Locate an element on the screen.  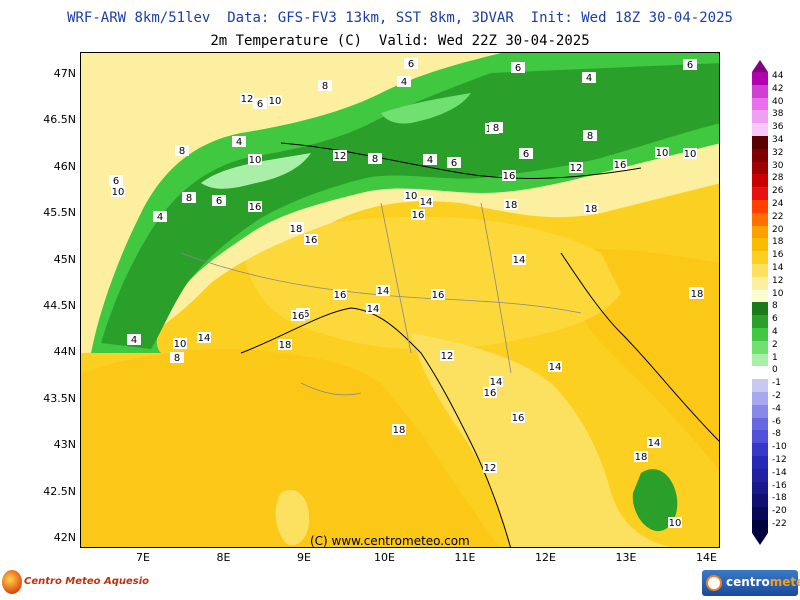
legend-label: 6 is located at coordinates (775, 319).